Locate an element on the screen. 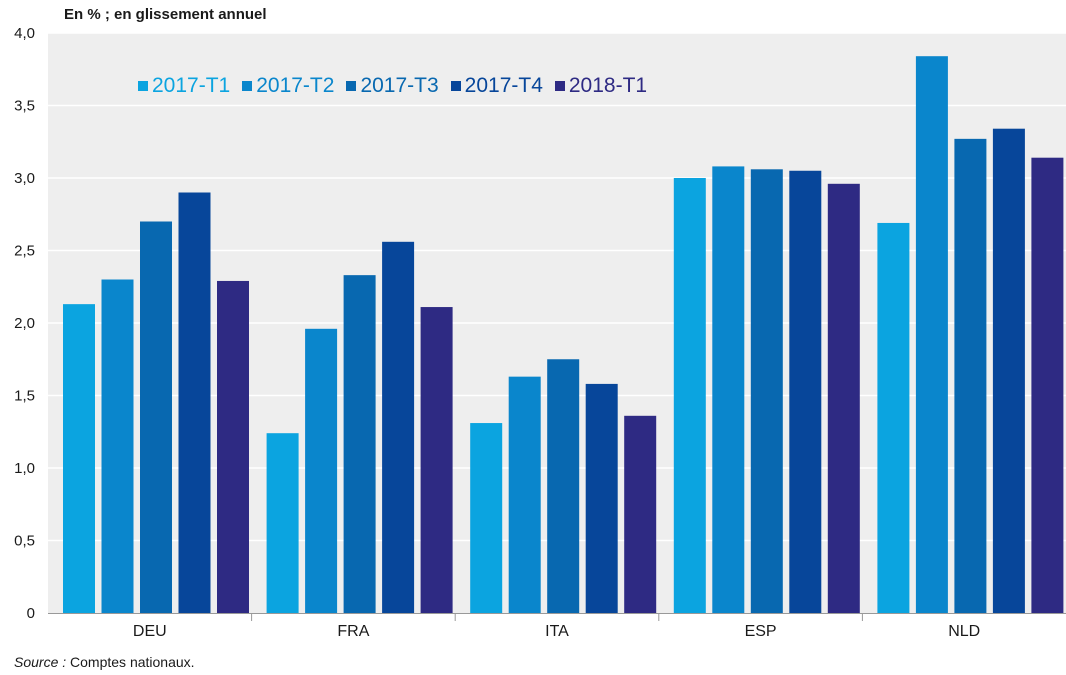 The width and height of the screenshot is (1066, 675). legend-label: 2018-T1 is located at coordinates (608, 85).